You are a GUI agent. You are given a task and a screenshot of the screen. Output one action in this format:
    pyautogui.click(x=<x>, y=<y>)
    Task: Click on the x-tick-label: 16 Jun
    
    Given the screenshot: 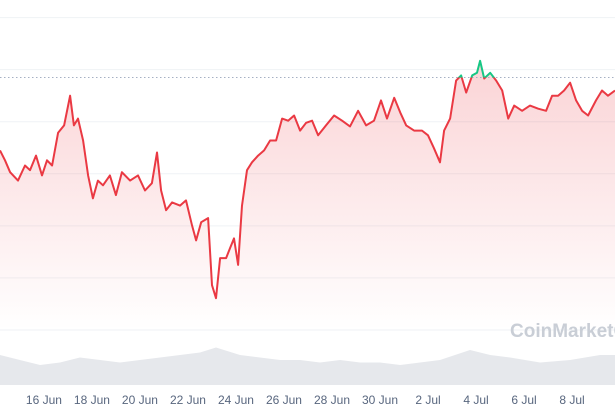 What is the action you would take?
    pyautogui.click(x=44, y=400)
    